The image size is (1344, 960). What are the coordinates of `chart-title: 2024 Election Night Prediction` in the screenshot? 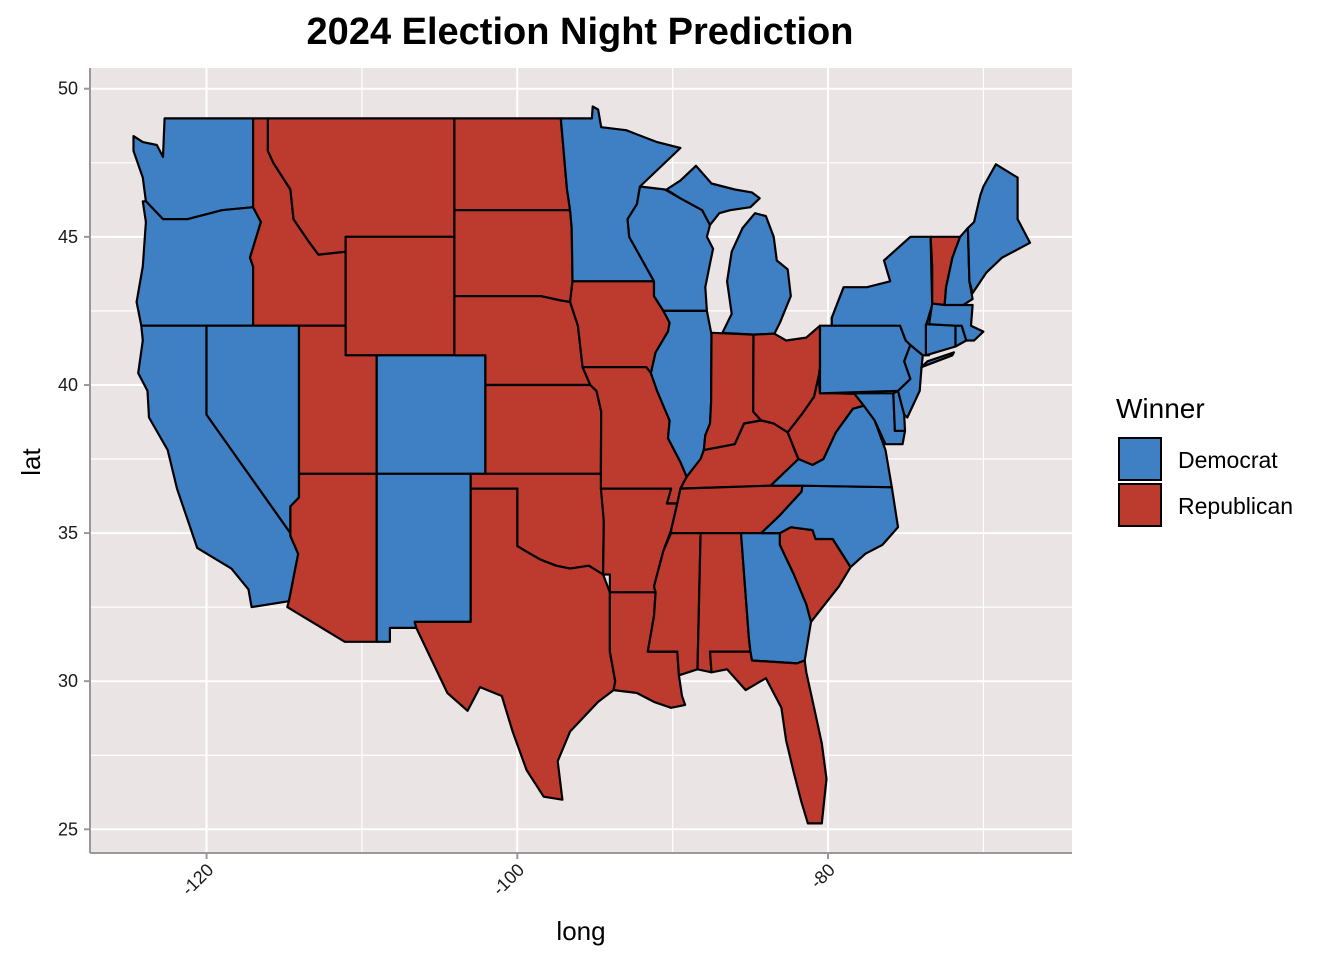 It's located at (580, 32).